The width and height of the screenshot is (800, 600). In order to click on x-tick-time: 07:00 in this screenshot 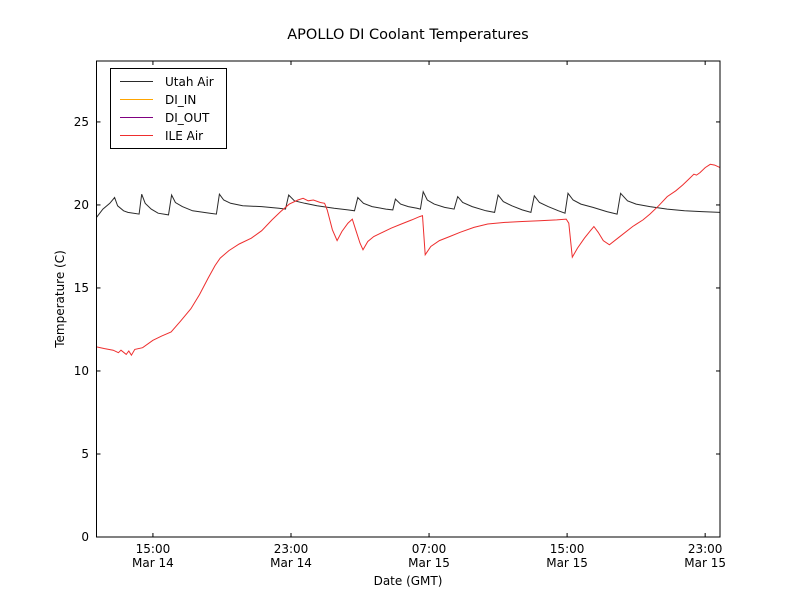, I will do `click(429, 549)`.